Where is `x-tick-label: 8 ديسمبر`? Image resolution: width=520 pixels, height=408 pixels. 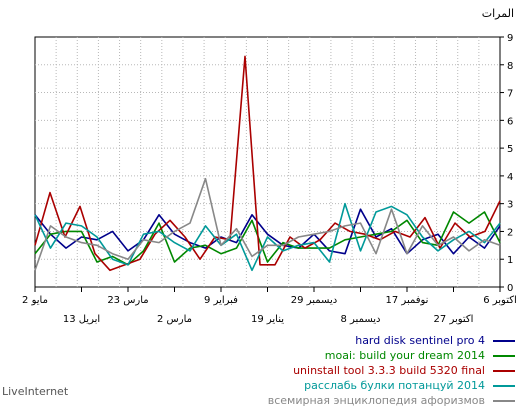
x-tick-label: 8 ديسمبر is located at coordinates (360, 319).